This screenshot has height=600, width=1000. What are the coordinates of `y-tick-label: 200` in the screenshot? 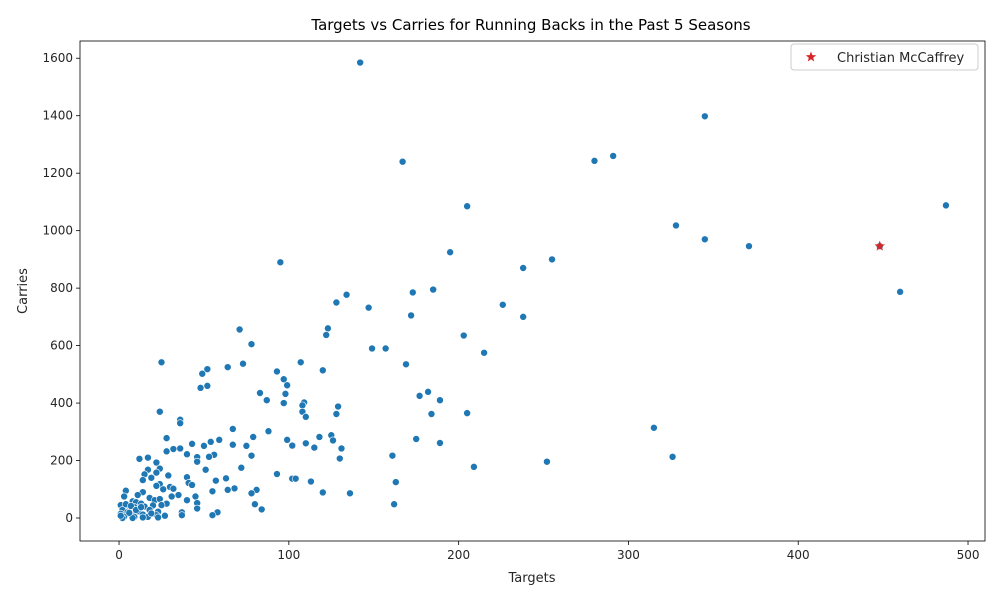 It's located at (61, 461).